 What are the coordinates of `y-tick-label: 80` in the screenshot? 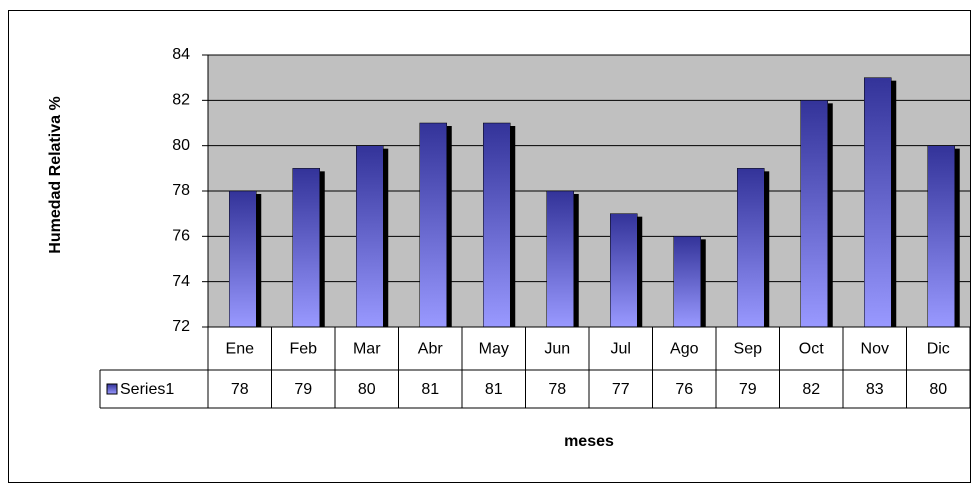 It's located at (181, 145).